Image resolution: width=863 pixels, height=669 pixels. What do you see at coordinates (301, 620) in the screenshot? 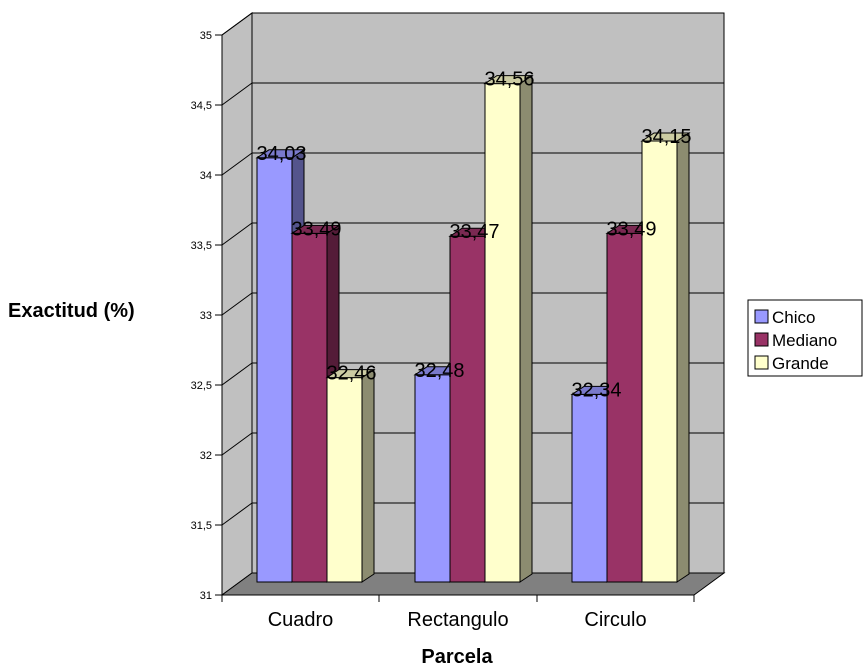
I see `x-tick-label-cuadro: Cuadro` at bounding box center [301, 620].